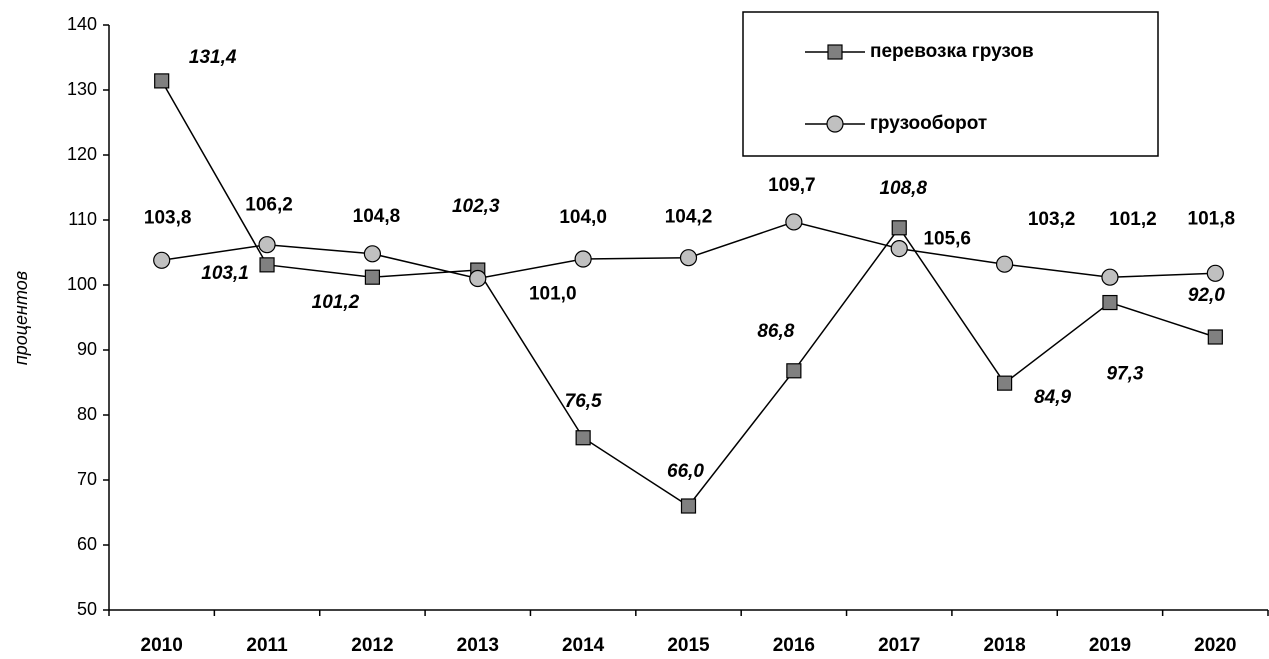  What do you see at coordinates (162, 645) in the screenshot?
I see `x-tick-label: 2010` at bounding box center [162, 645].